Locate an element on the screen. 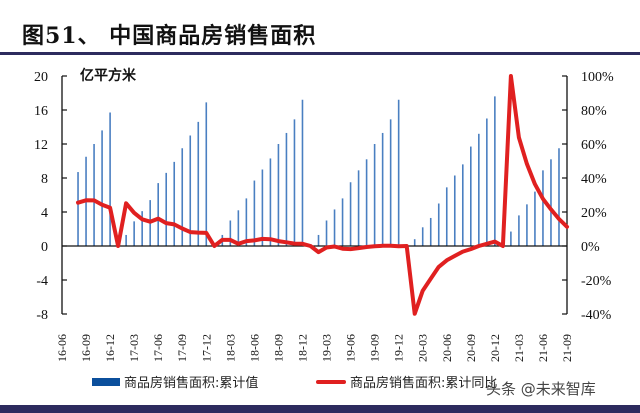  left-tick-label: 12 is located at coordinates (41, 145).